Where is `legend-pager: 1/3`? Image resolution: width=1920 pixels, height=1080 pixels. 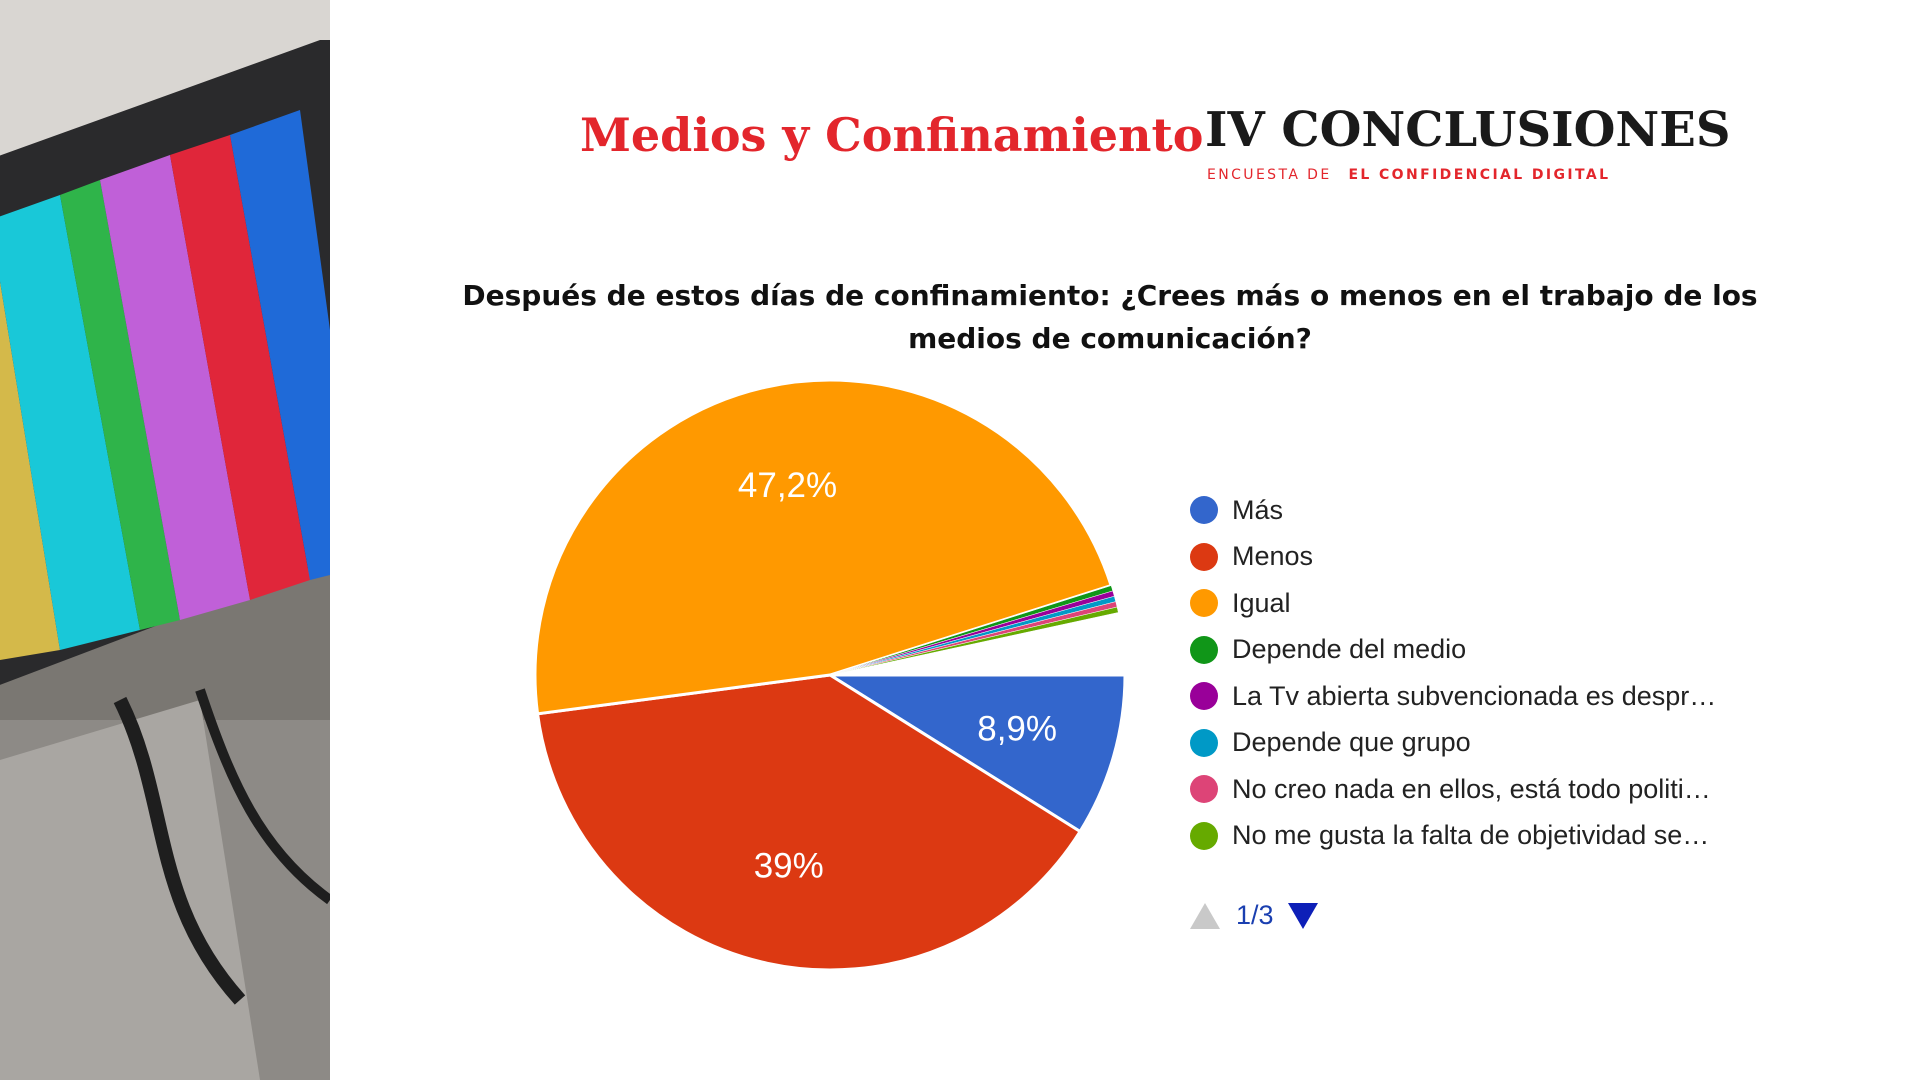
legend-pager: 1/3 is located at coordinates (1254, 915).